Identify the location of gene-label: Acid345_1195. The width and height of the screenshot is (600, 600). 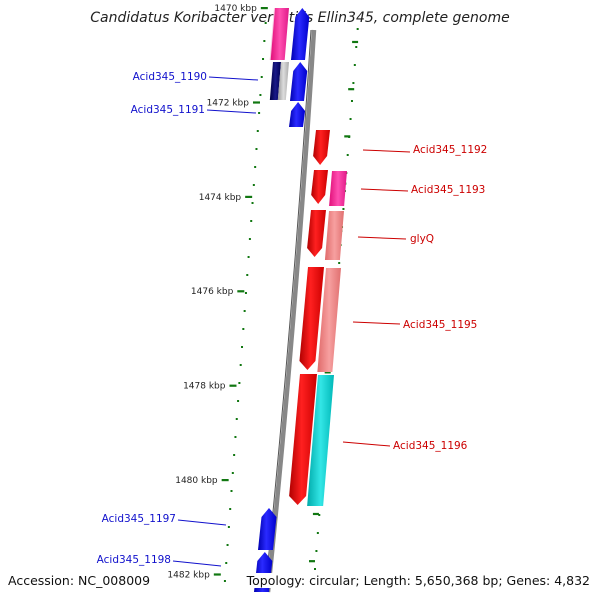
(440, 325).